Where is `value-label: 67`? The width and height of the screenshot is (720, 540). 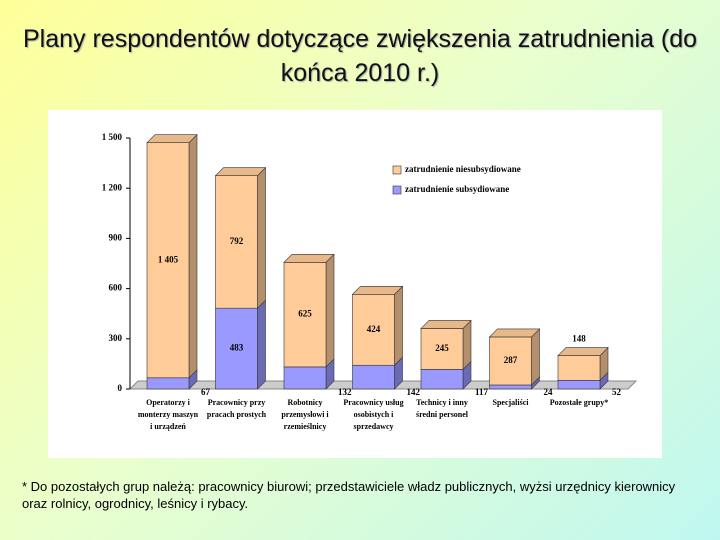 value-label: 67 is located at coordinates (206, 392).